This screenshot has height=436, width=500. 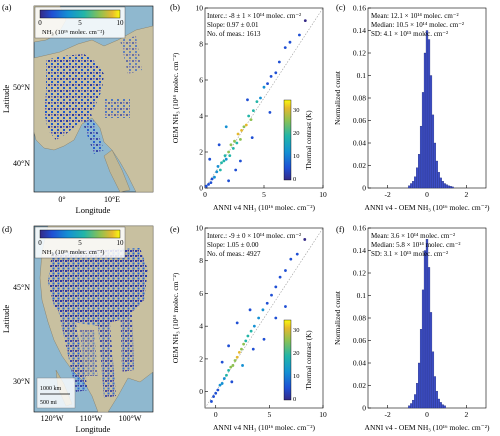 What do you see at coordinates (415, 16) in the screenshot?
I see `hist-annotation: Mean: 12.1 × 10¹⁴ molec. cm⁻²` at bounding box center [415, 16].